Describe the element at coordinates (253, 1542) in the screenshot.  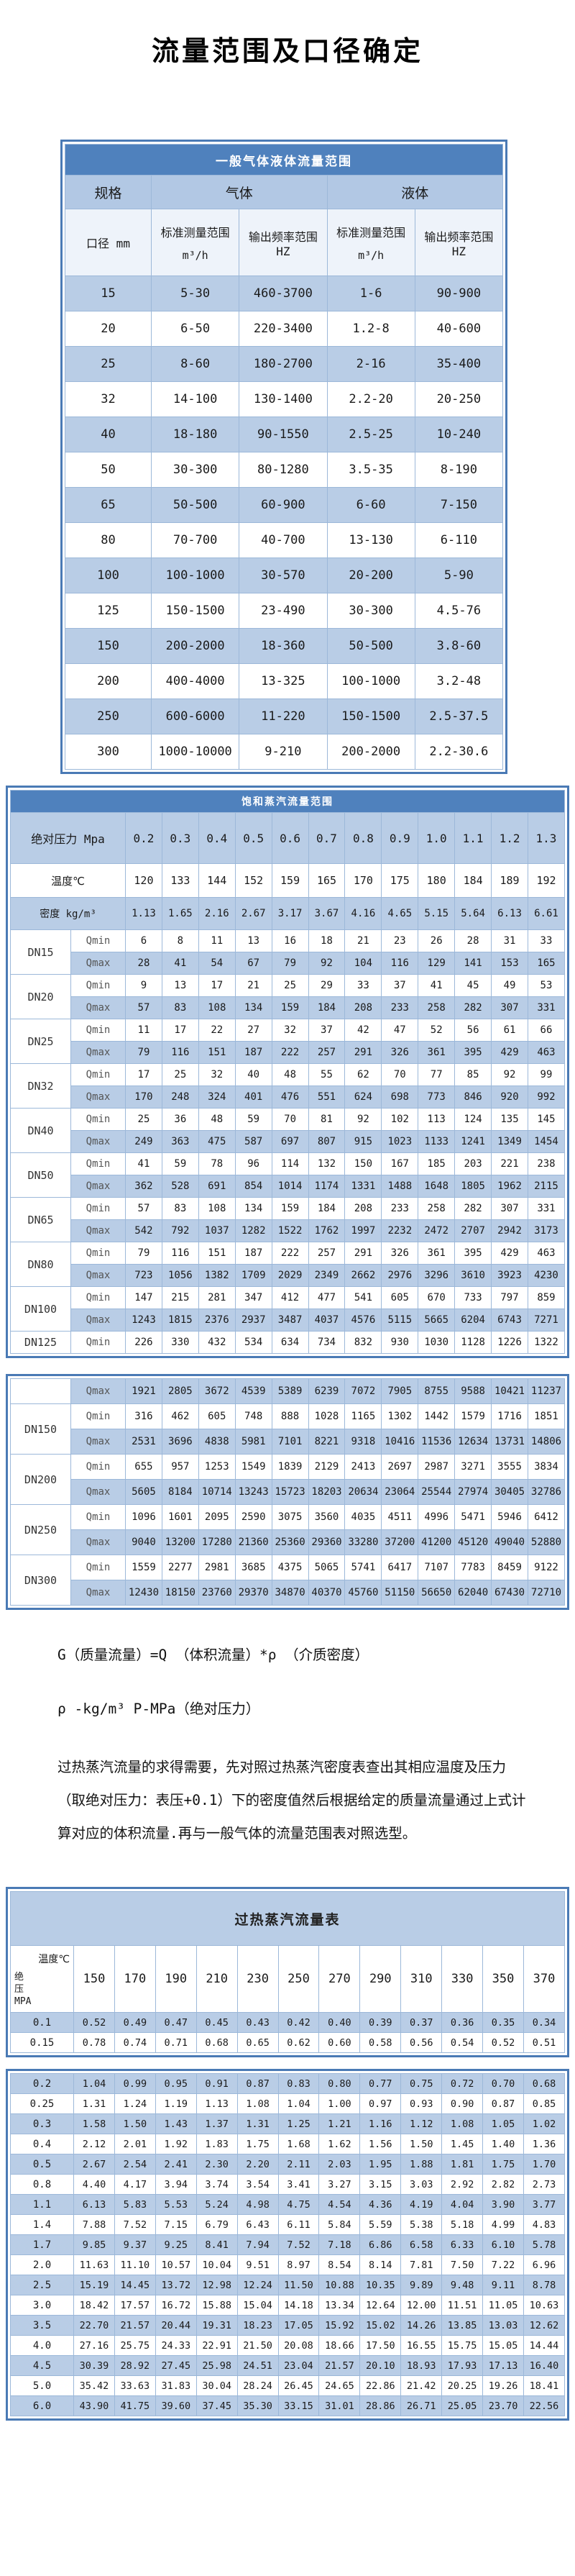
I see `t2-value: 21360` at that location.